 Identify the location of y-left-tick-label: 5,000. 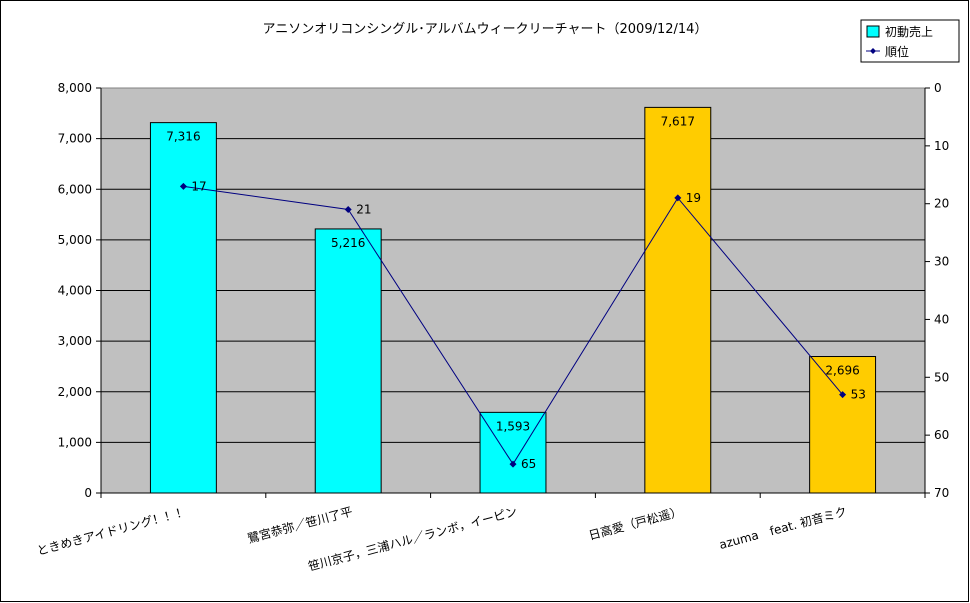
(75, 240).